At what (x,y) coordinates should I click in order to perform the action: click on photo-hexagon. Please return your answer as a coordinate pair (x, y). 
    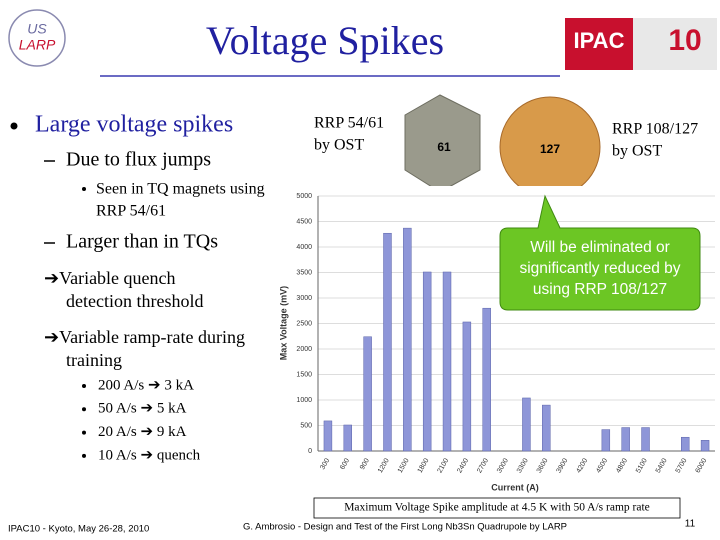
    Looking at the image, I should click on (442, 143).